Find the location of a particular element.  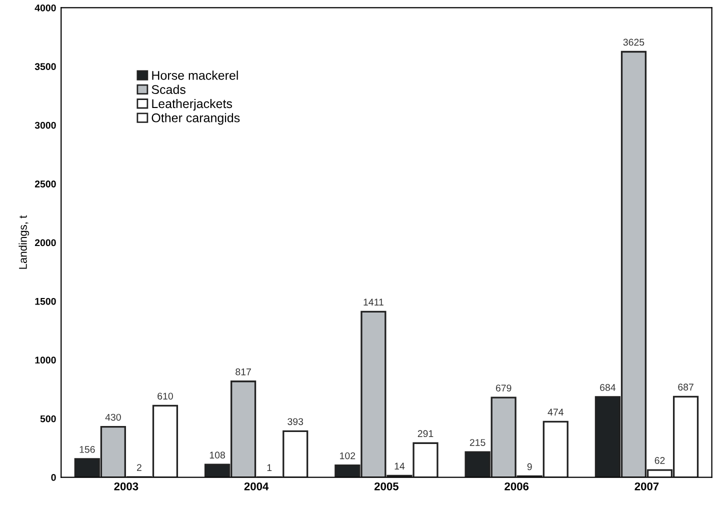

y-tick-label: 3000 is located at coordinates (45, 125).